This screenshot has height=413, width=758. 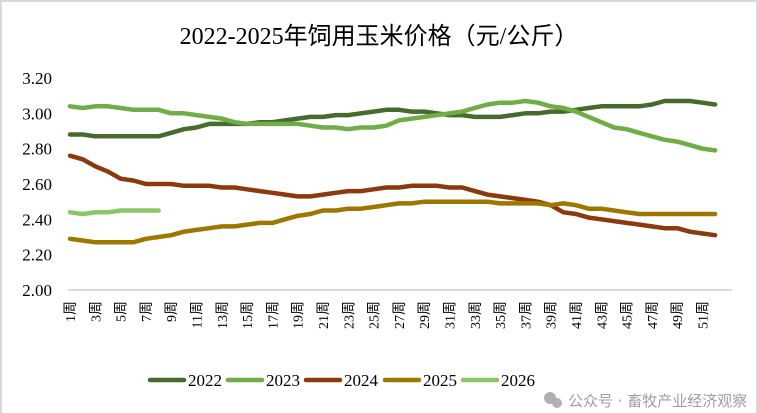 I want to click on x-tick-label: 5周, so click(x=122, y=311).